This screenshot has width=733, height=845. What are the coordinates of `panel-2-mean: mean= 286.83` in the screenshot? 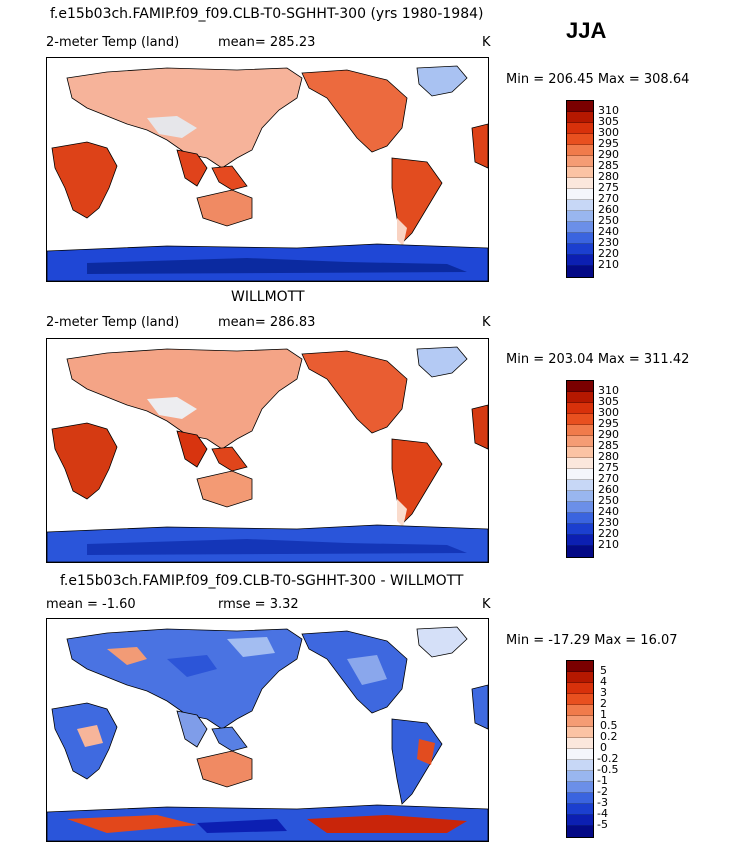 It's located at (267, 322).